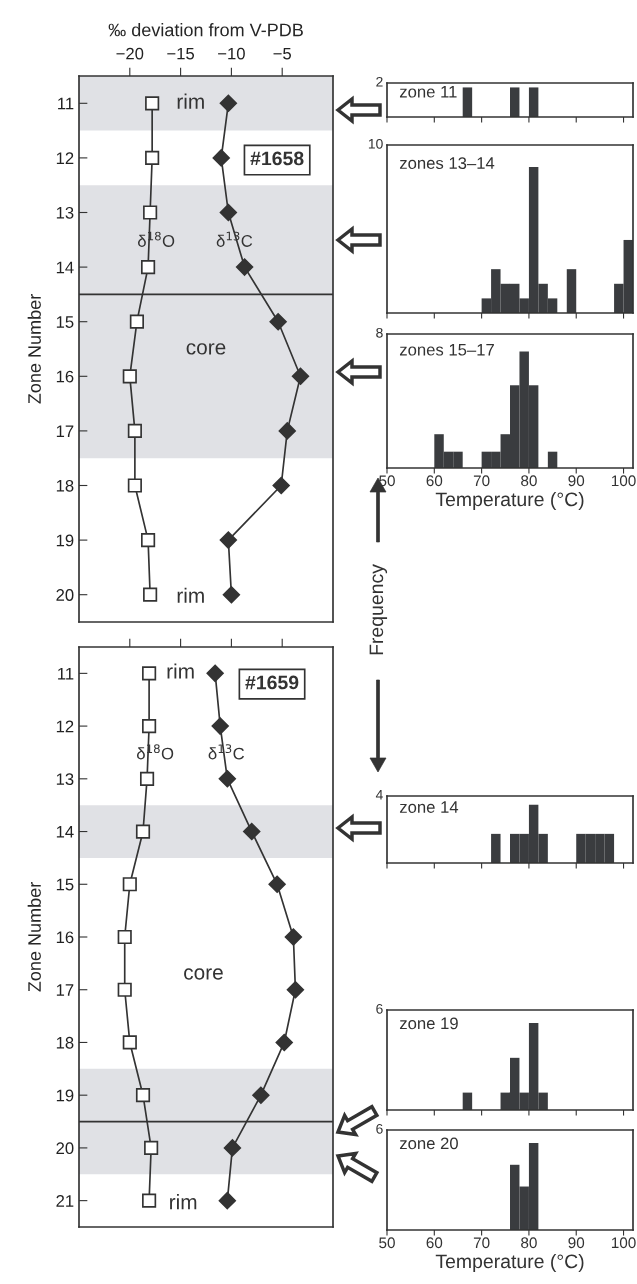 This screenshot has height=1284, width=637. Describe the element at coordinates (428, 1143) in the screenshot. I see `chart-title: zone 20` at that location.